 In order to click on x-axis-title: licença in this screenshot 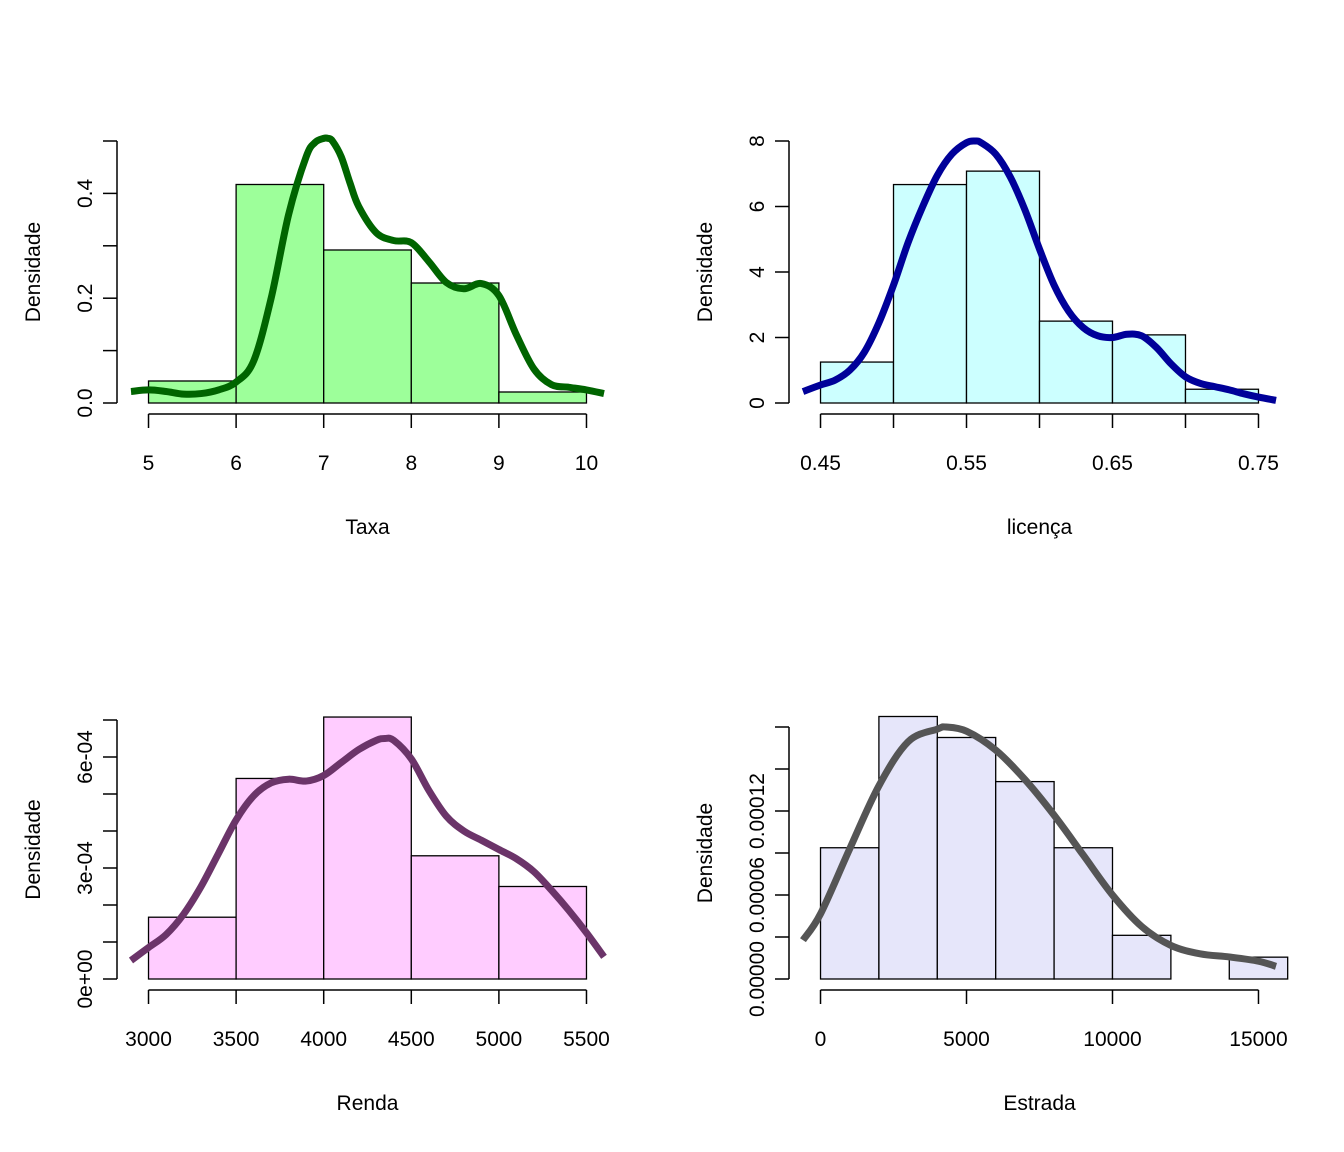, I will do `click(1040, 527)`.